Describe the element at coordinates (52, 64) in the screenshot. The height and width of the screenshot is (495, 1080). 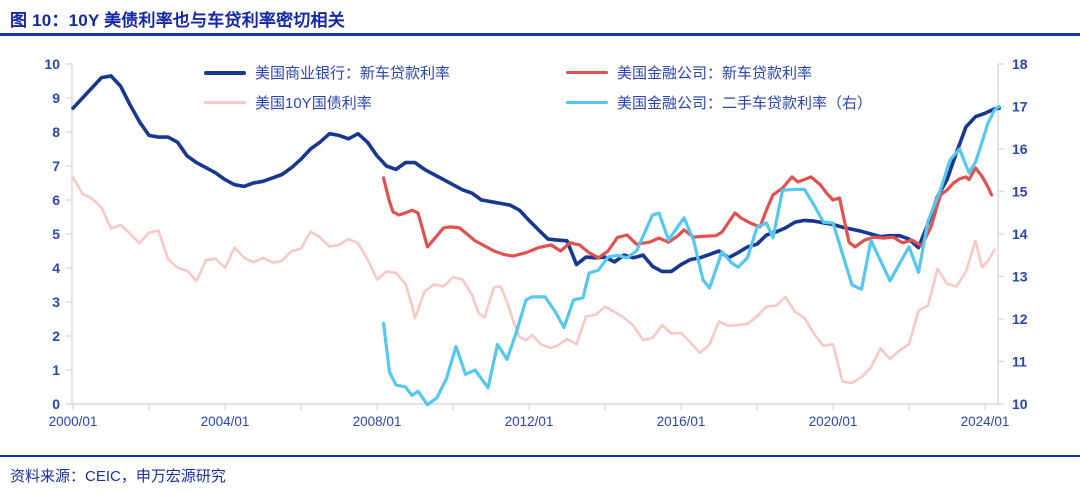
I see `y-axis-left-tick-label: 10` at that location.